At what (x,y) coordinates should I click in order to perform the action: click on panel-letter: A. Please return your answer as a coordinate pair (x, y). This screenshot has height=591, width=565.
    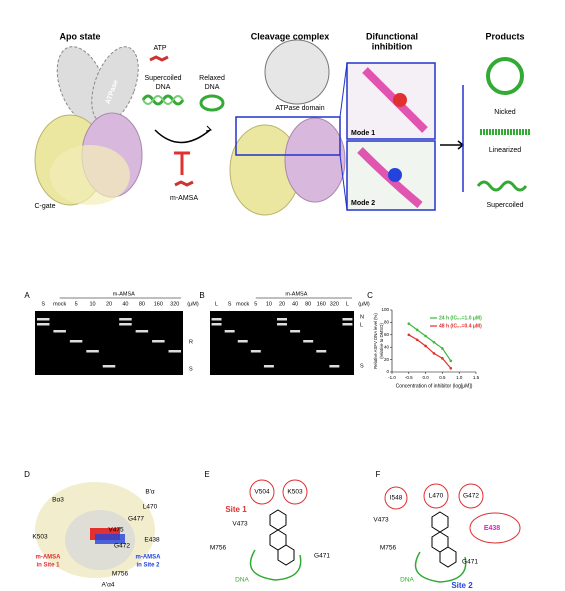
    Looking at the image, I should click on (27, 295).